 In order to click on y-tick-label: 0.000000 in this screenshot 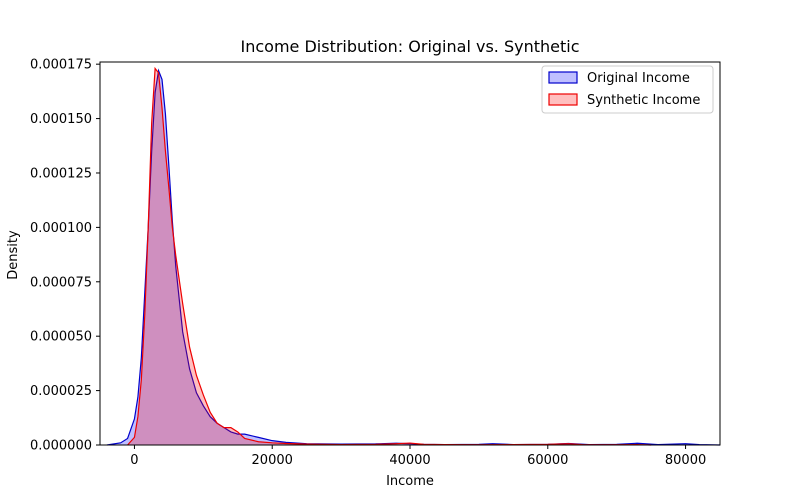, I will do `click(61, 446)`.